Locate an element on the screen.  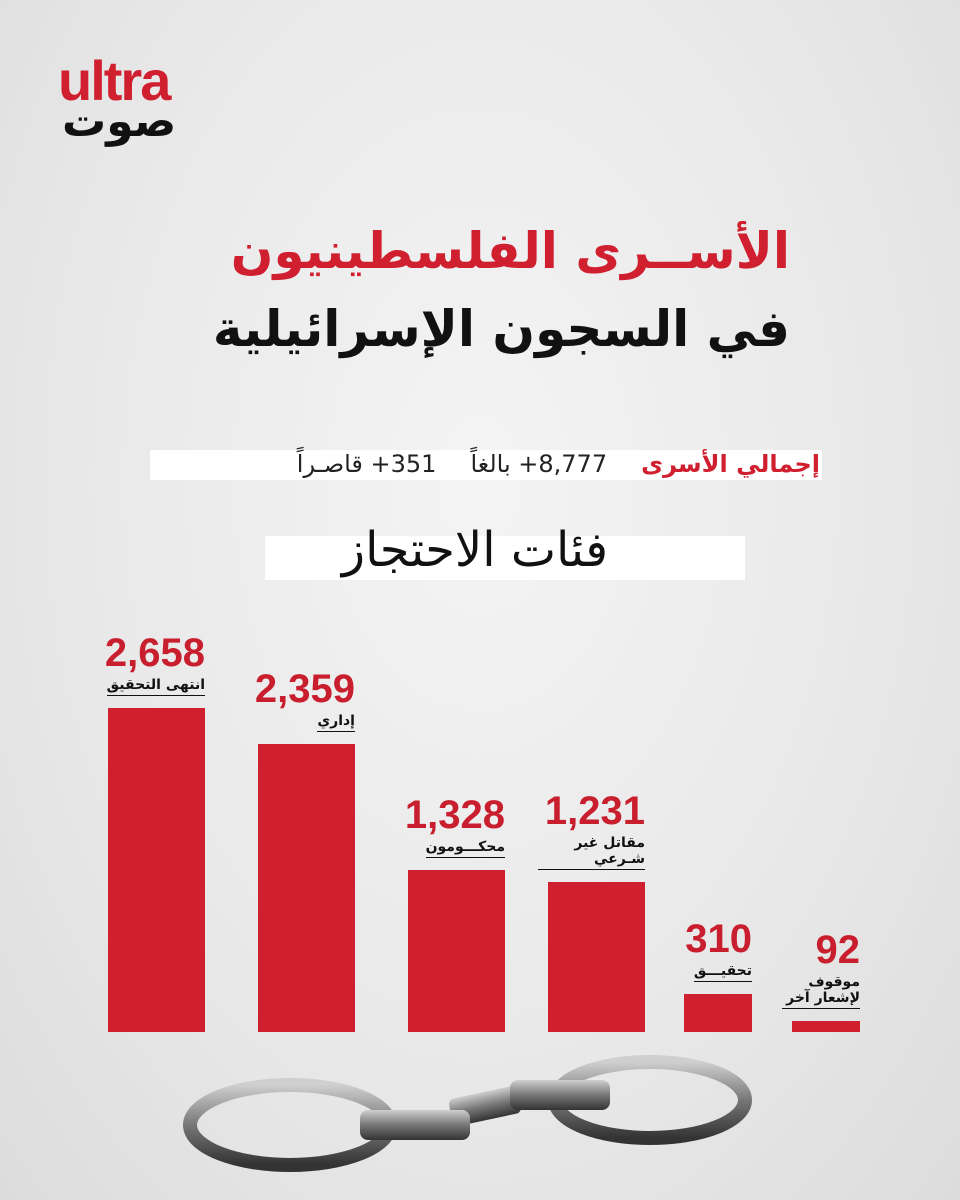
logo-latin: ultra is located at coordinates (114, 80).